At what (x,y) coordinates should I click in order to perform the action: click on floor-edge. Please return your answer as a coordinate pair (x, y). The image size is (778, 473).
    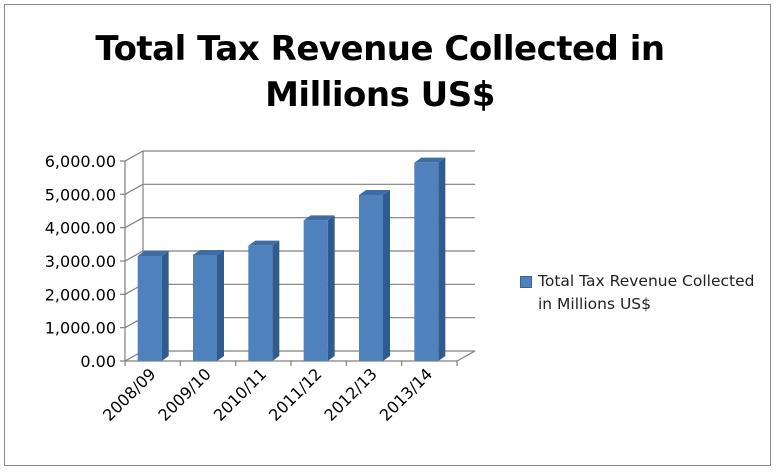
    Looking at the image, I should click on (466, 356).